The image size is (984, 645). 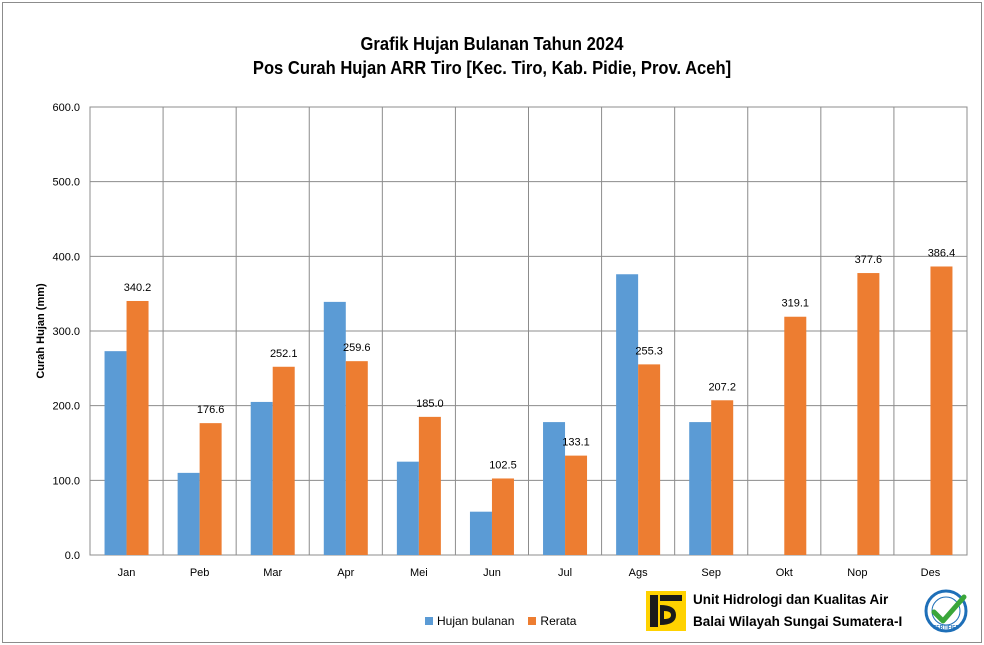 I want to click on org-line-1: Unit Hidrologi dan Kualitas Air, so click(x=791, y=599).